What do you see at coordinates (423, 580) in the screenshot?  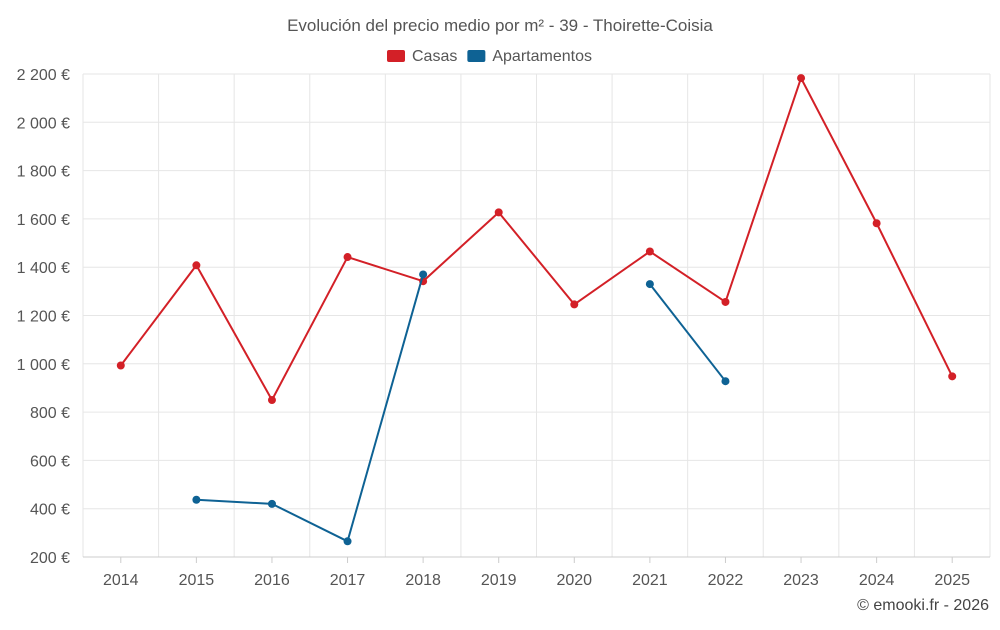 I see `x-tick-label: 2018` at bounding box center [423, 580].